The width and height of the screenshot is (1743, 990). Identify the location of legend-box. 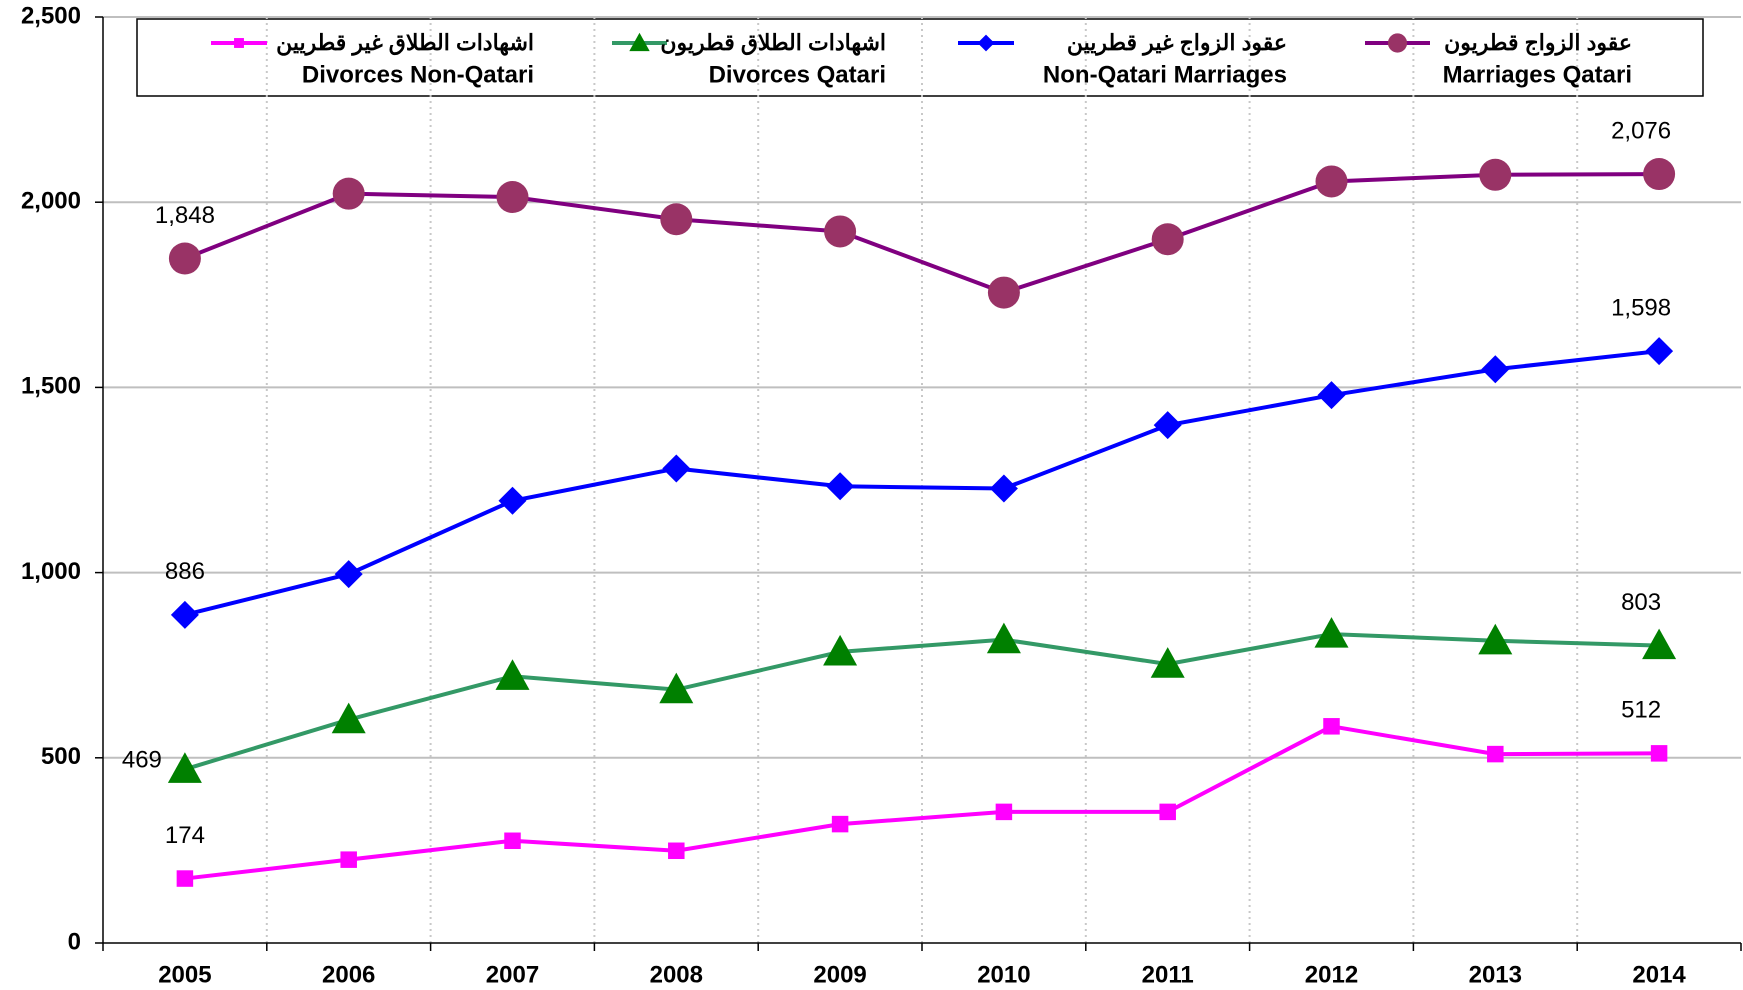
(920, 57).